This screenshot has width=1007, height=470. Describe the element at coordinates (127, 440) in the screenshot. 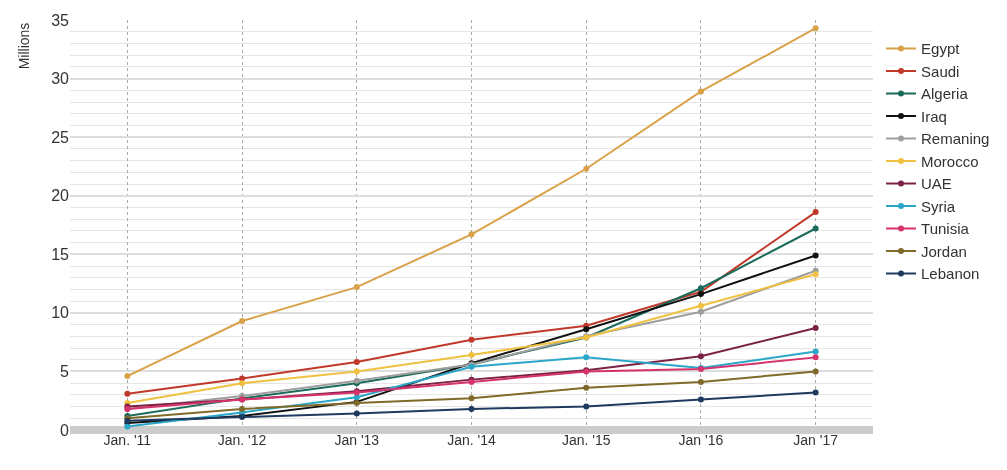

I see `x-tick-label: Jan. '11` at that location.